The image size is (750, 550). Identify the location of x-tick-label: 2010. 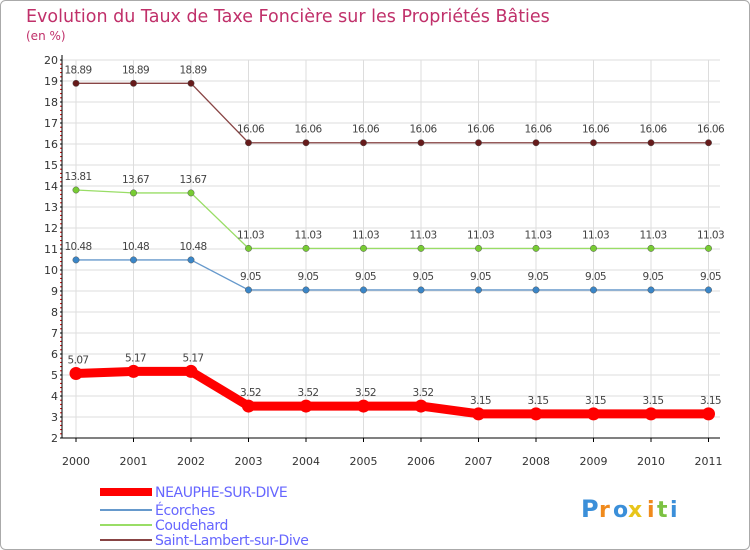
(651, 461).